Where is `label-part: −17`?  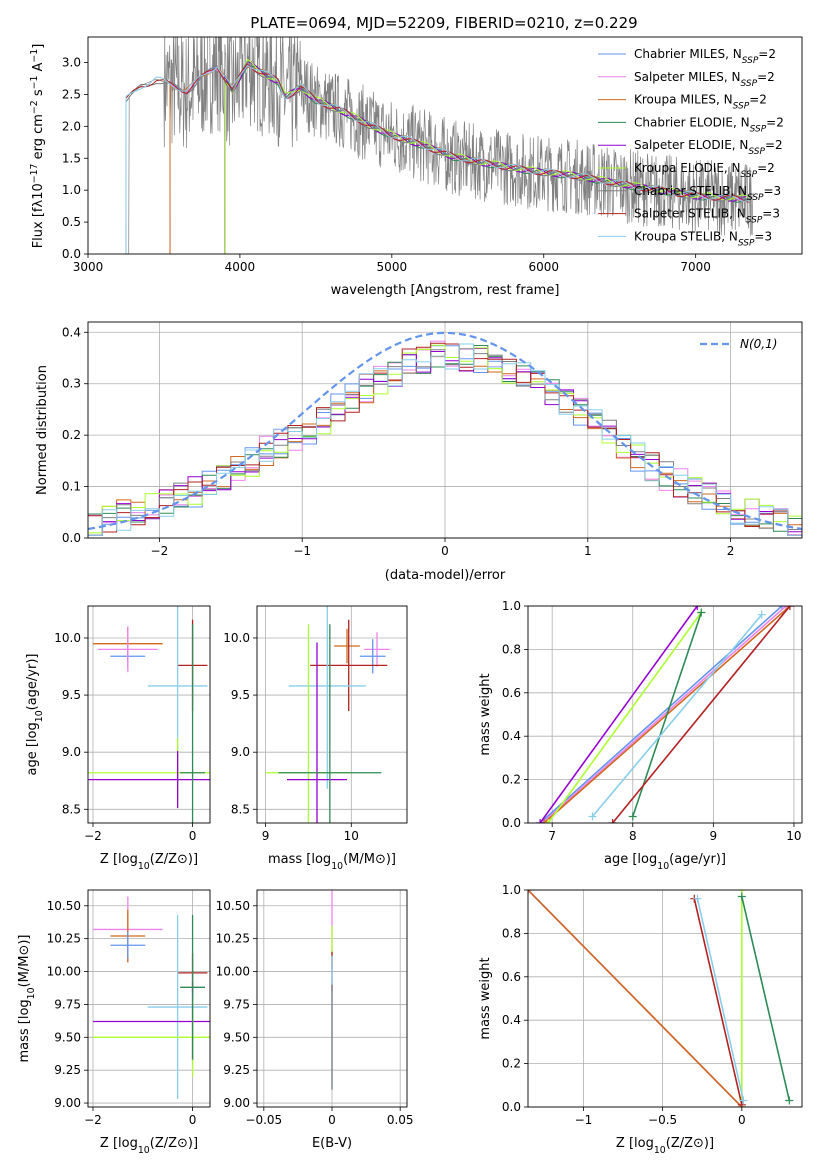 label-part: −17 is located at coordinates (34, 173).